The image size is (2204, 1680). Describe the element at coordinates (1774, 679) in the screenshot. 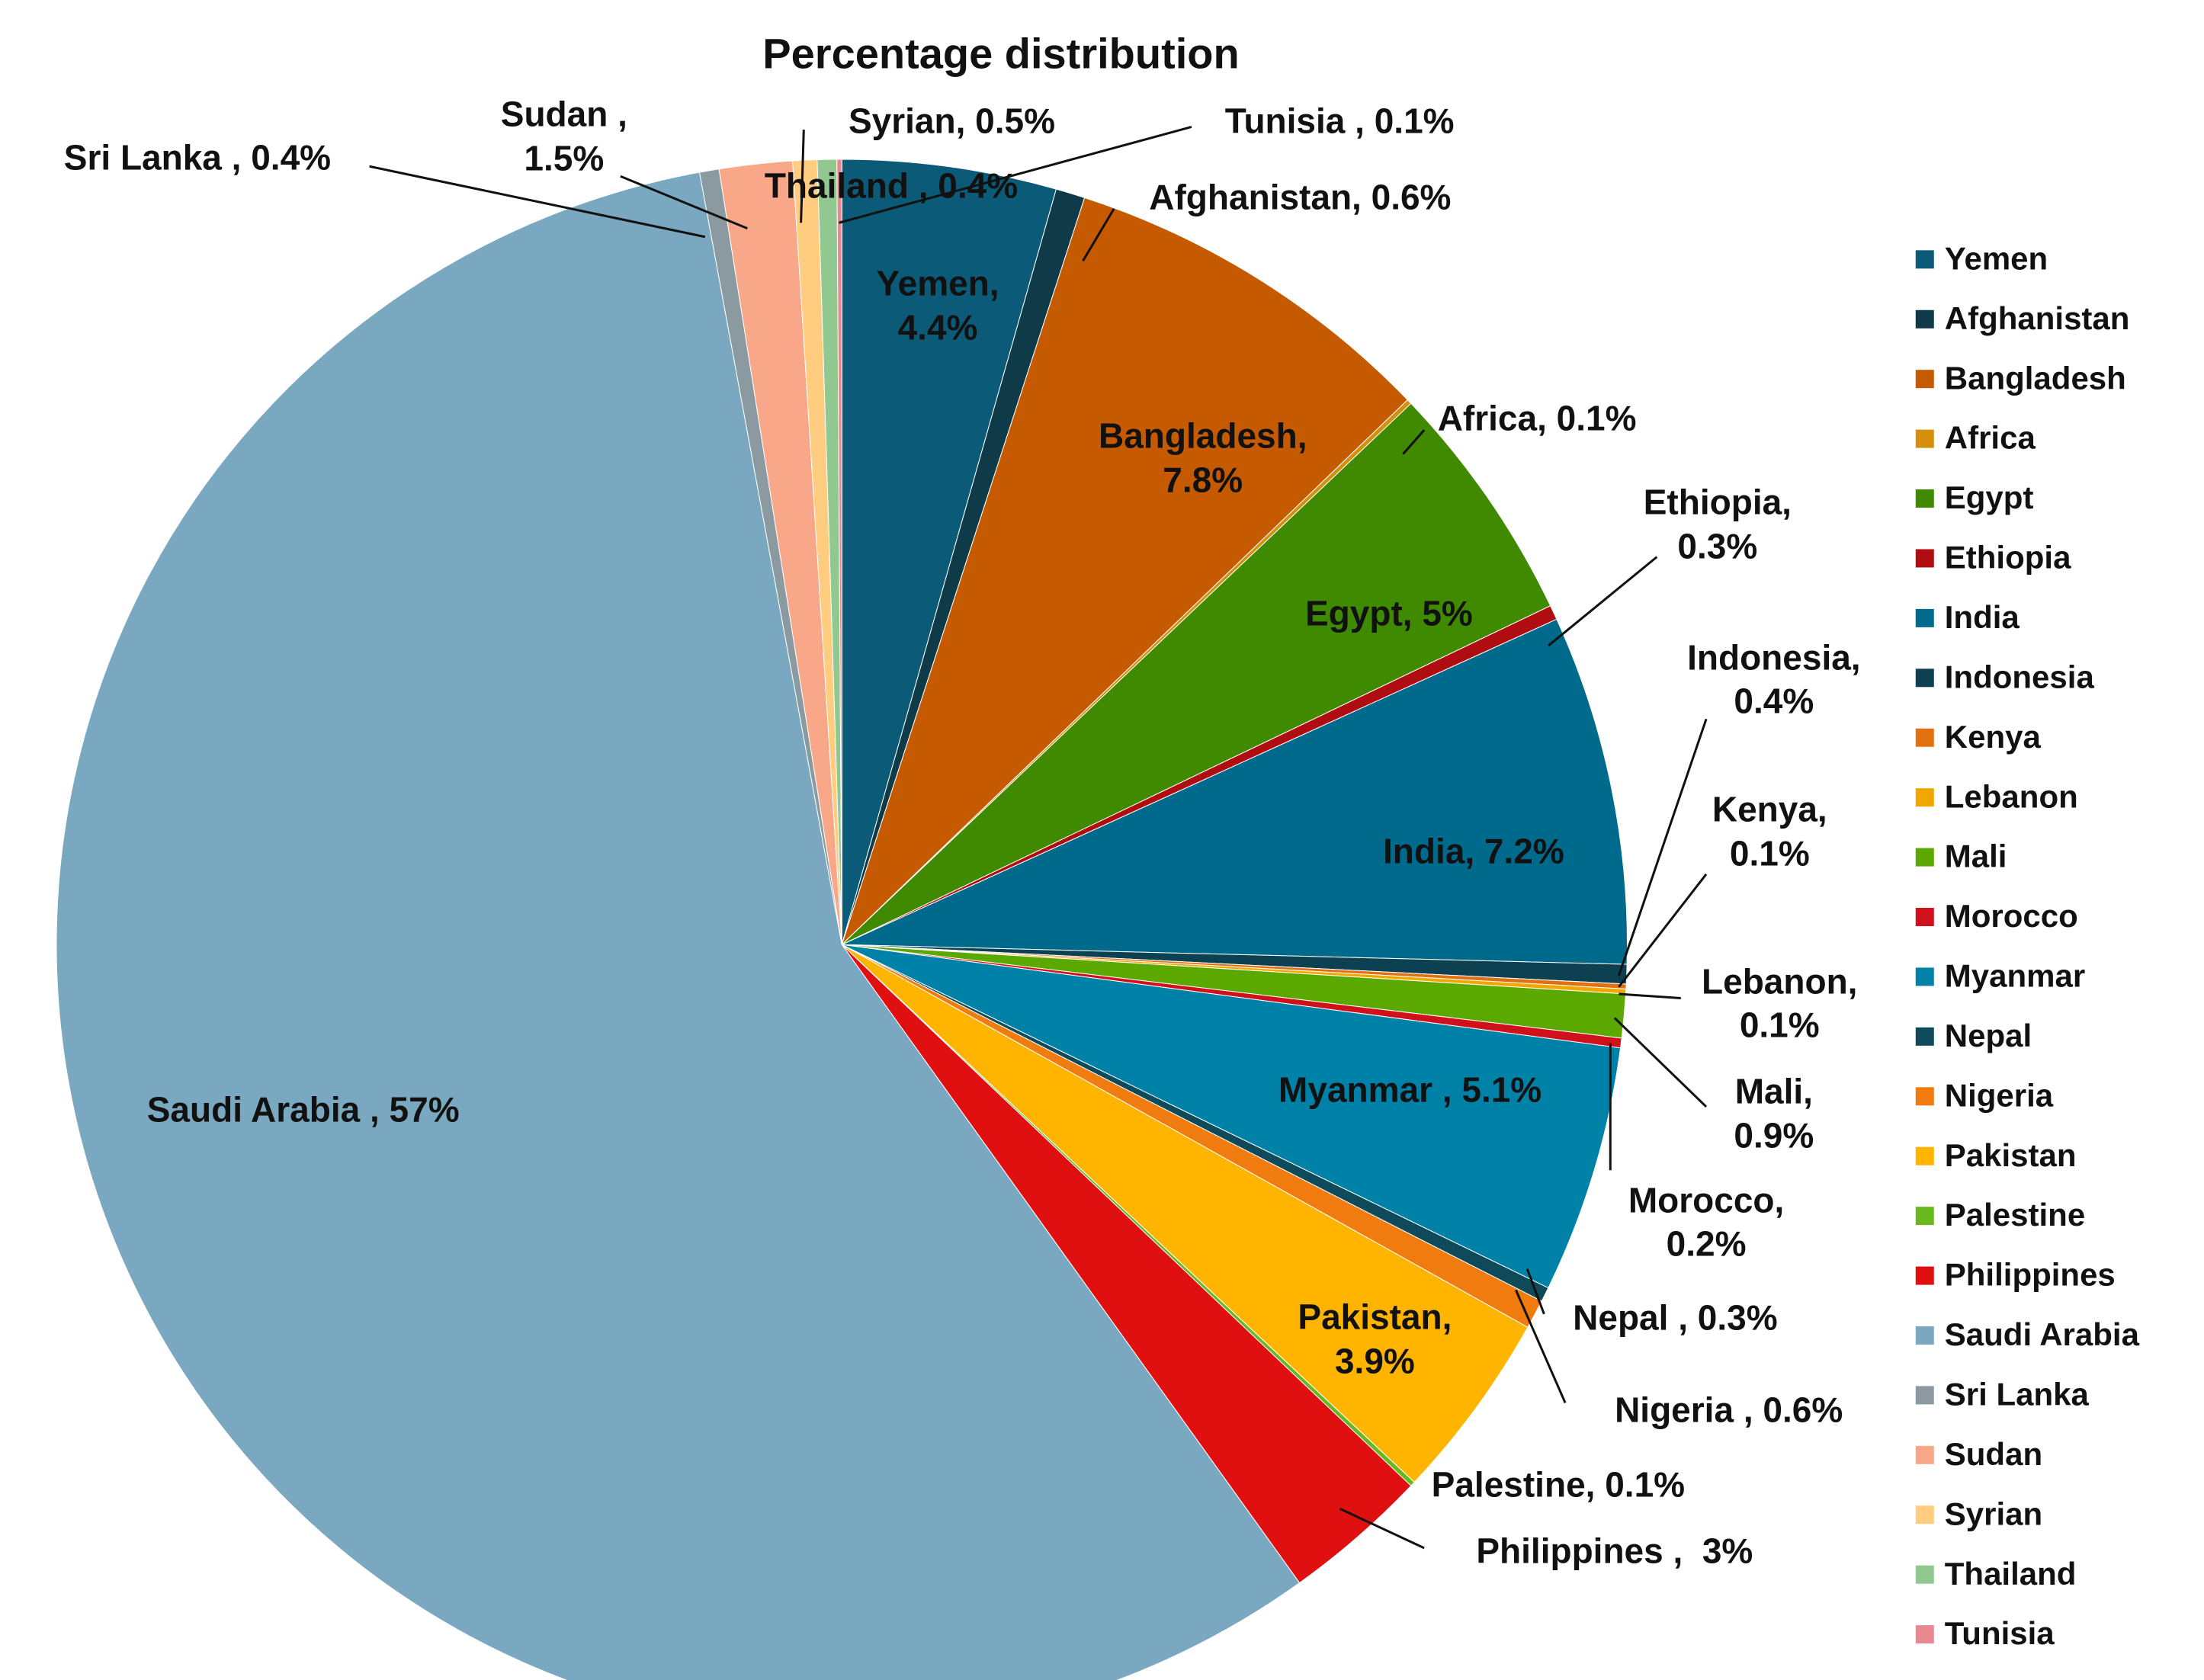

I see `data-label: Indonesia, 0.4%` at that location.